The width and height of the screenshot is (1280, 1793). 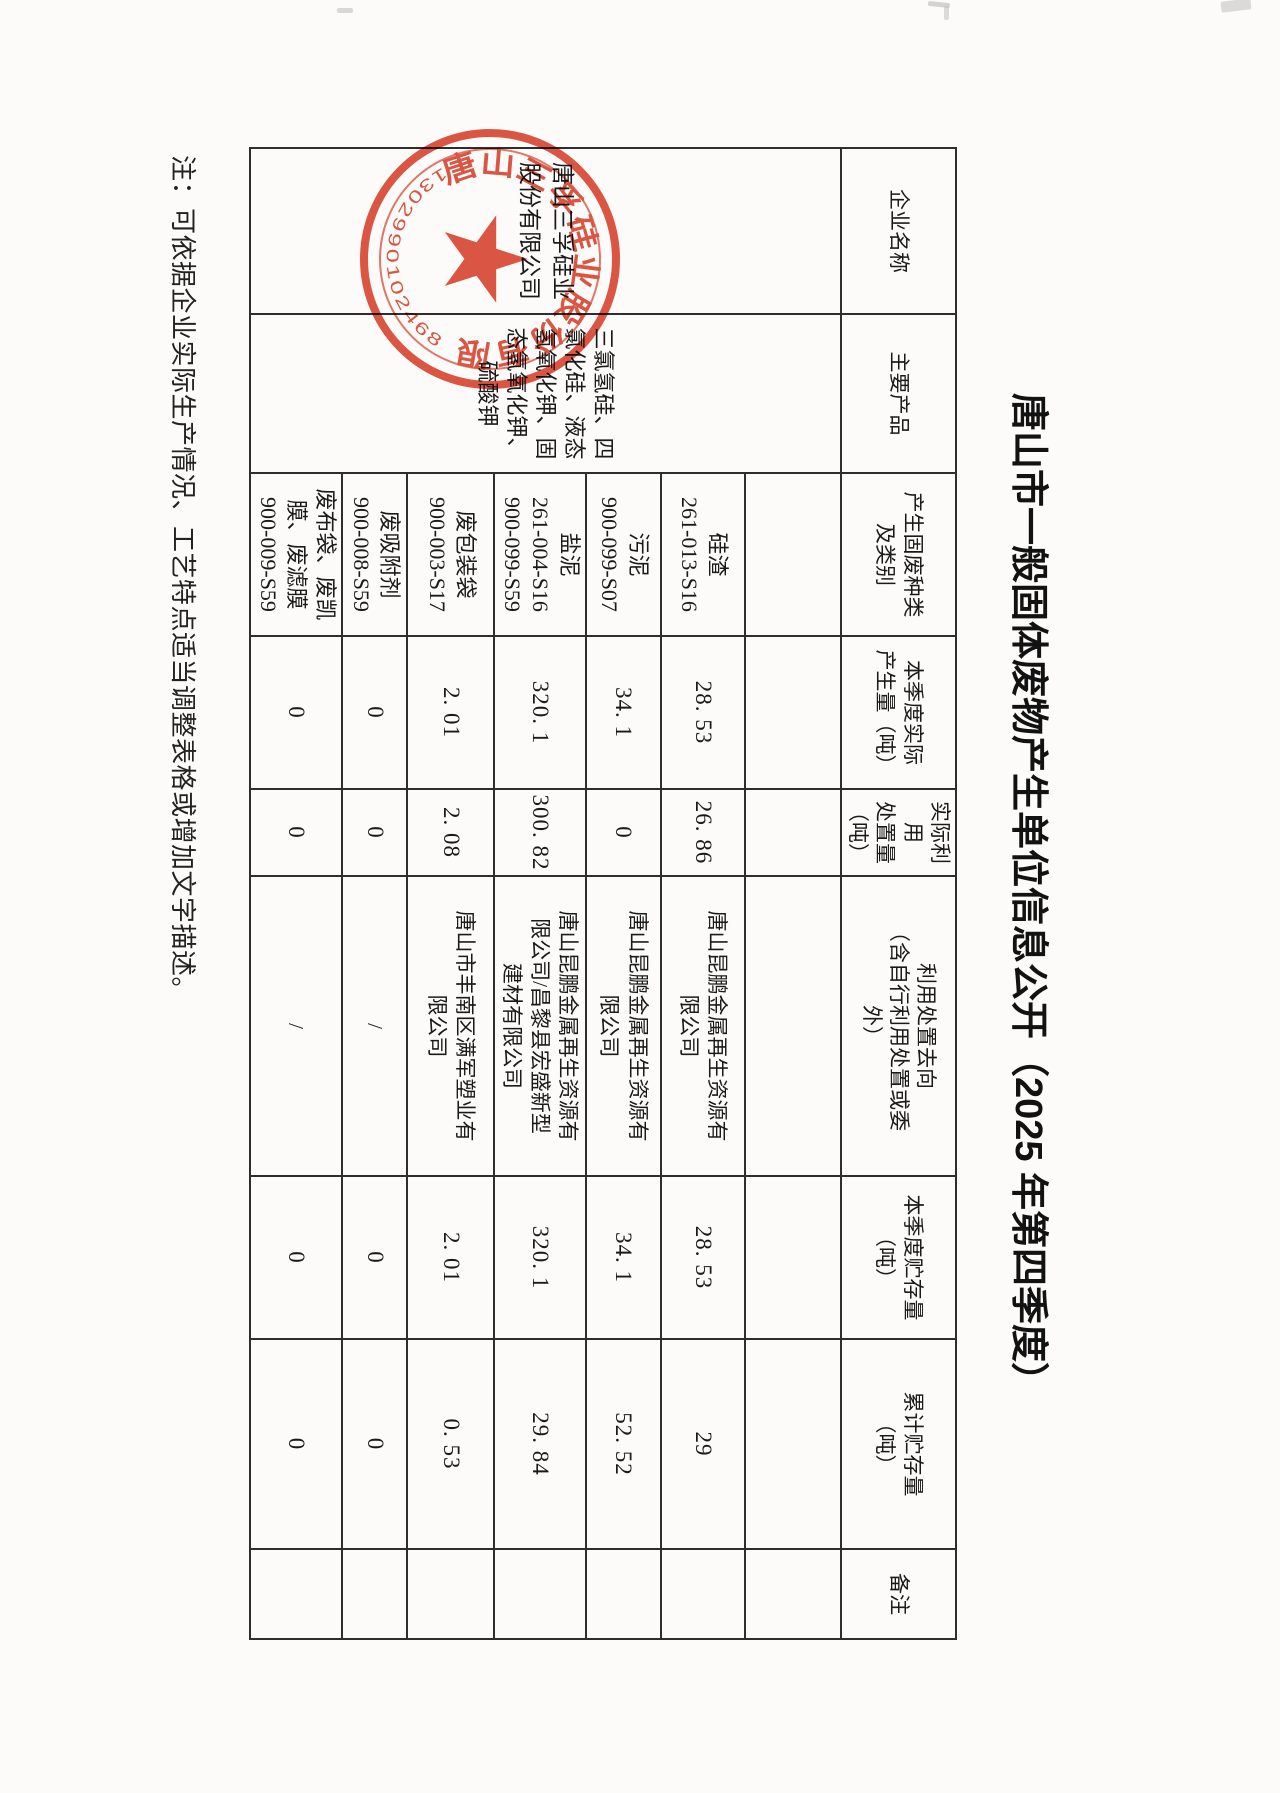 What do you see at coordinates (898, 1026) in the screenshot?
I see `column-header-destination: 利用处置去向 （含自行利用处置或委 外）` at bounding box center [898, 1026].